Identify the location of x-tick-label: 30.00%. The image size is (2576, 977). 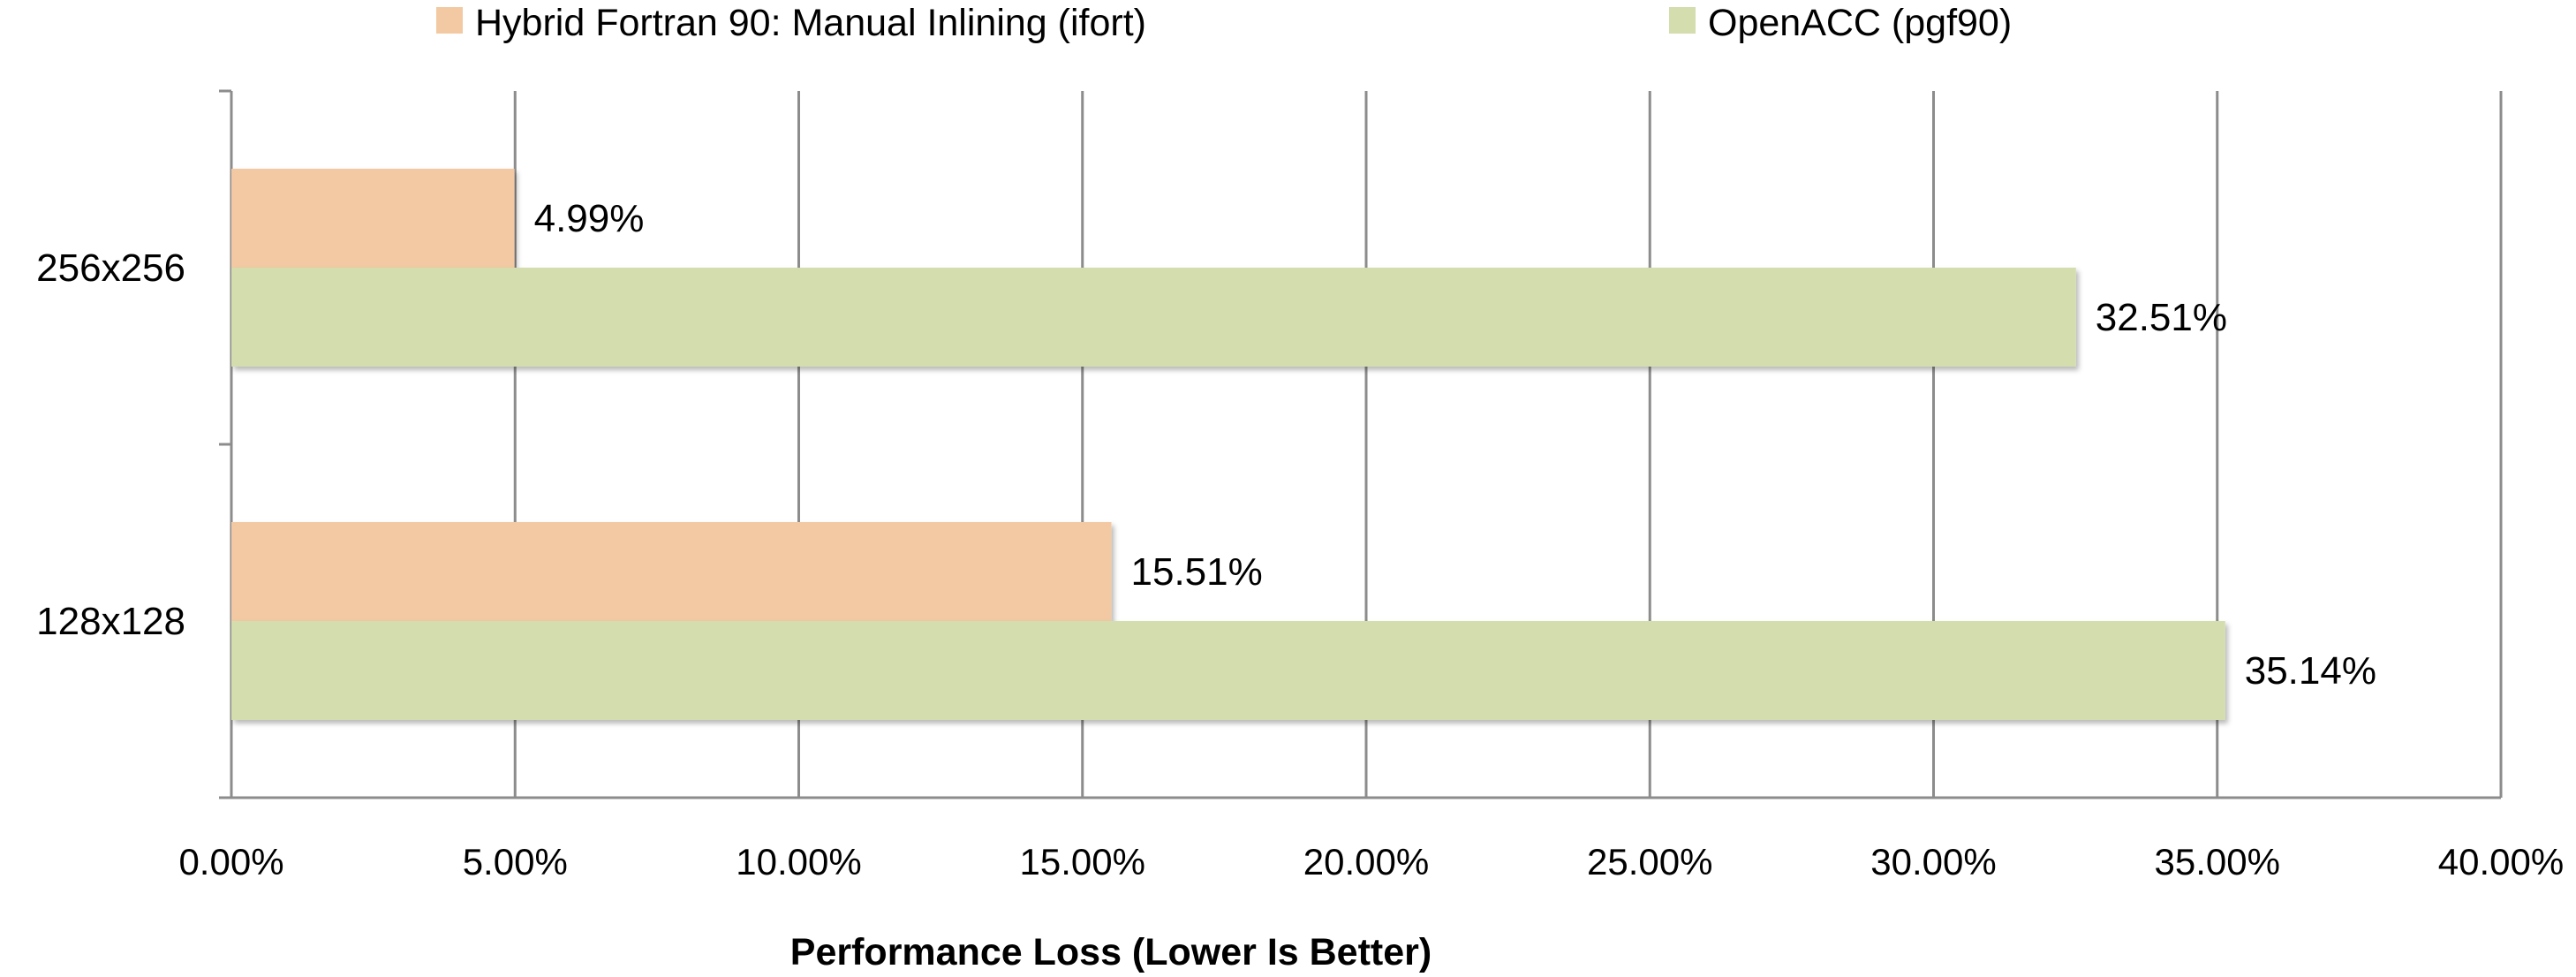
(1933, 861).